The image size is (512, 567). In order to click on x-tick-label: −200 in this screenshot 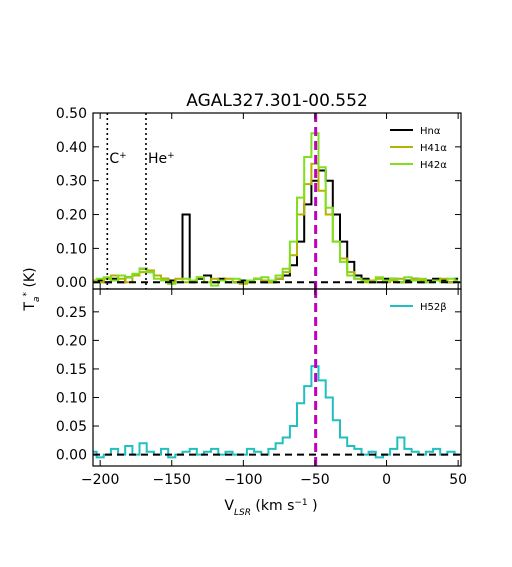, I will do `click(100, 480)`.